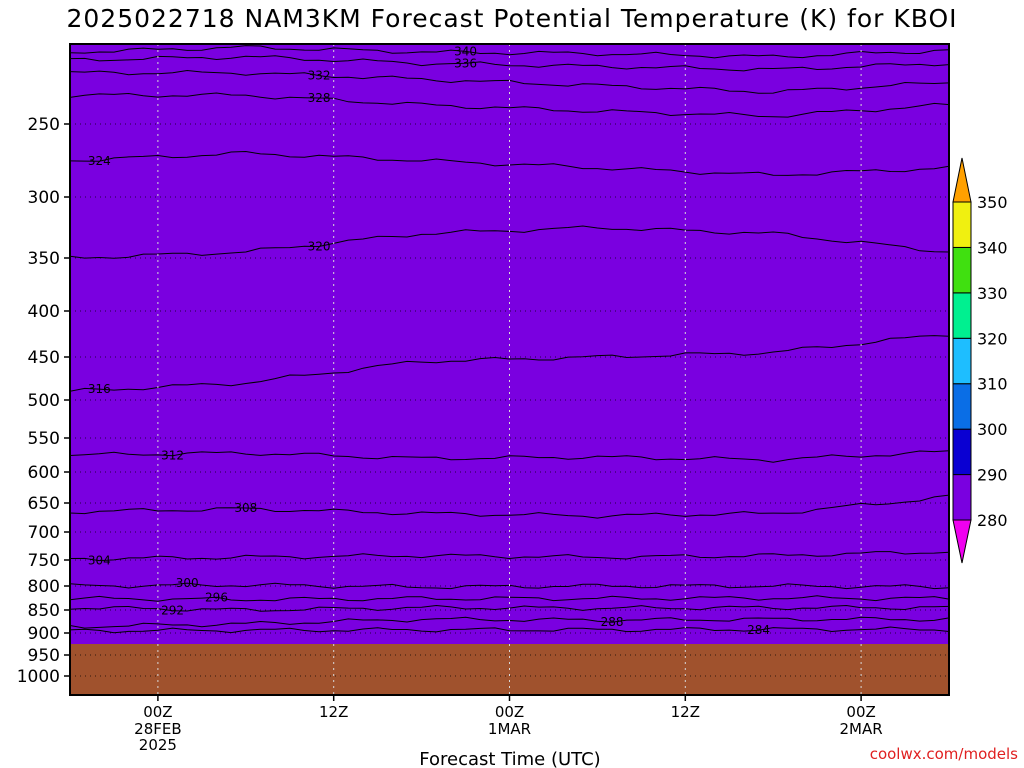  I want to click on x-tick-label-4: 00Z, so click(860, 712).